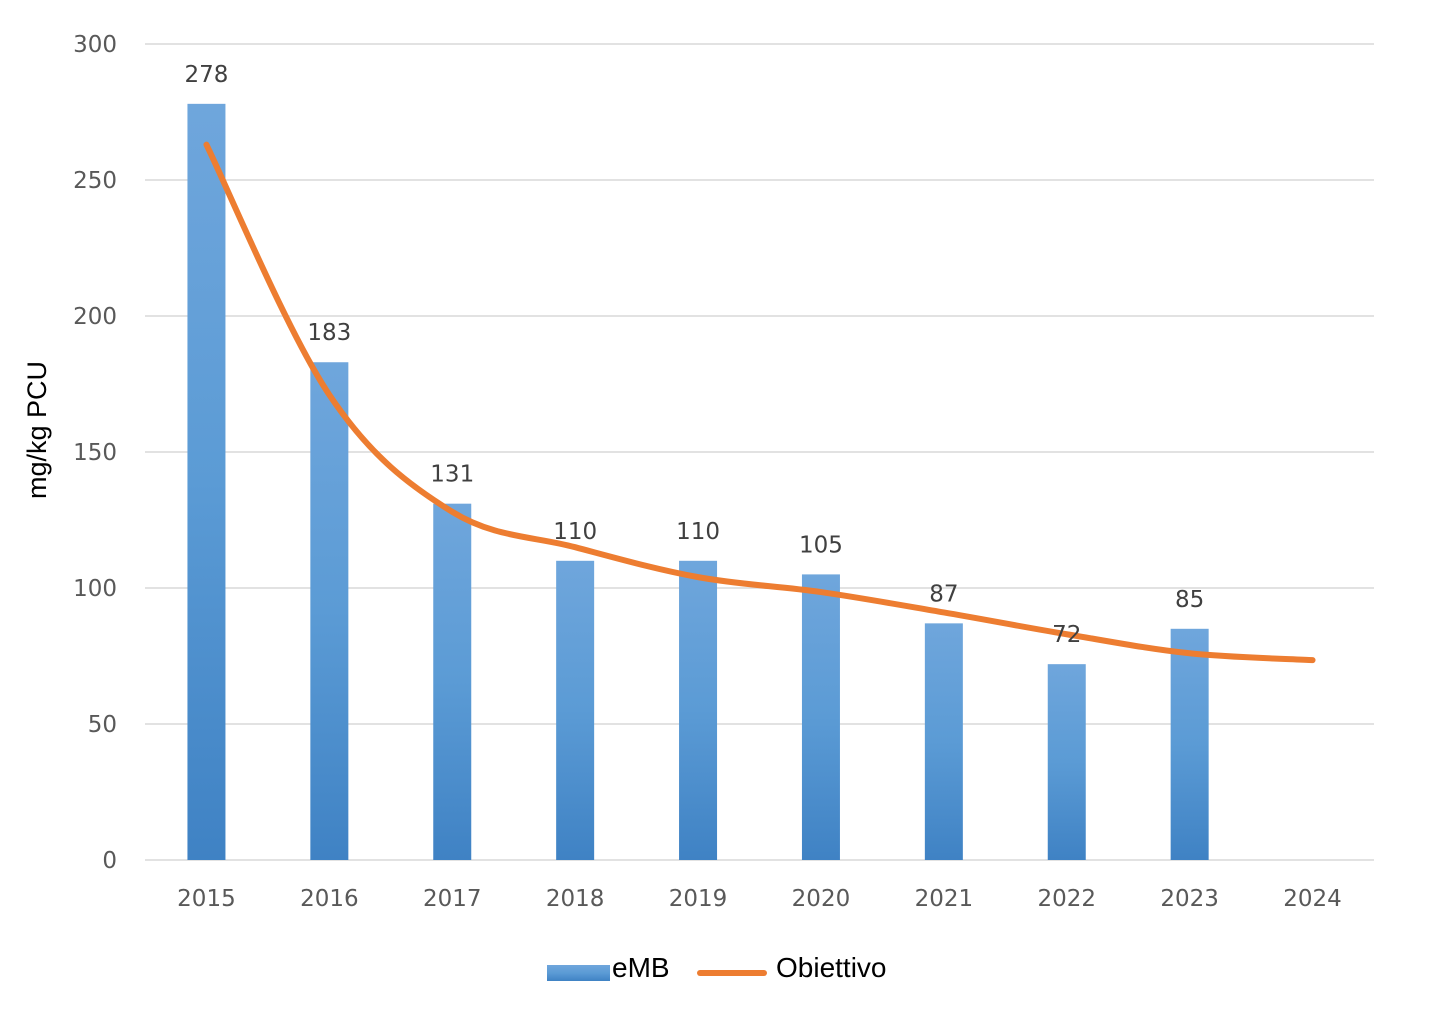  Describe the element at coordinates (578, 973) in the screenshot. I see `legend-swatch-emb` at that location.